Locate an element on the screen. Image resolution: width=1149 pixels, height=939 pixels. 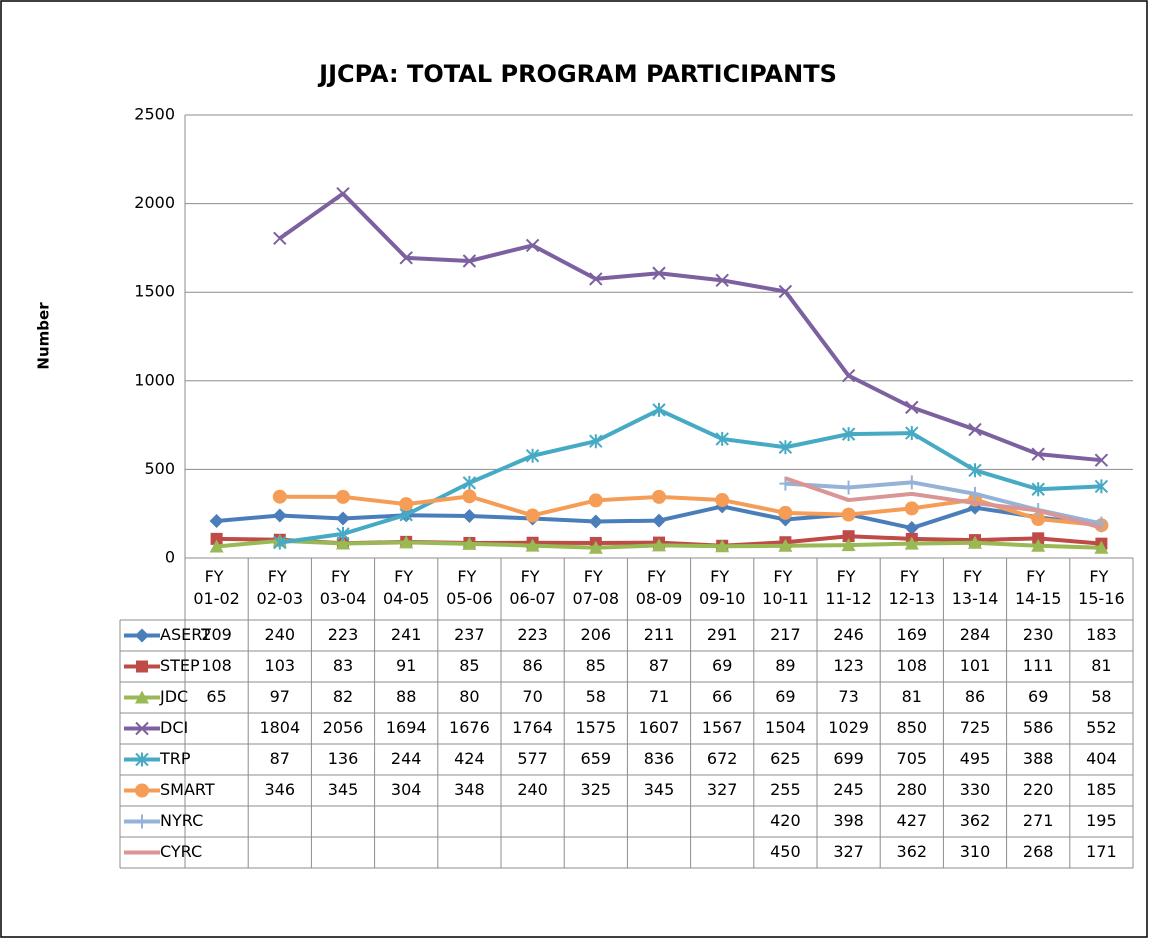
chart-title: JJCPA: TOTAL PROGRAM PARTICIPANTS is located at coordinates (577, 74).